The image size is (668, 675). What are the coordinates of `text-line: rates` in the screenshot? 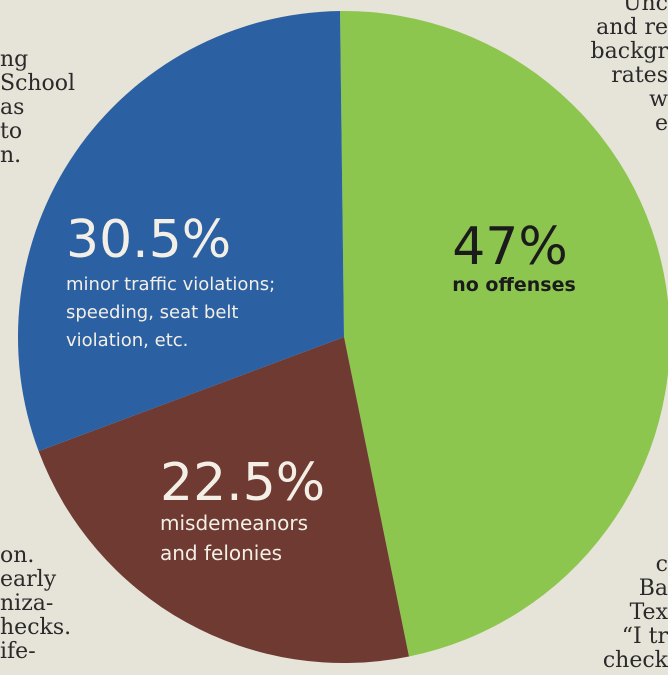 It's located at (639, 75).